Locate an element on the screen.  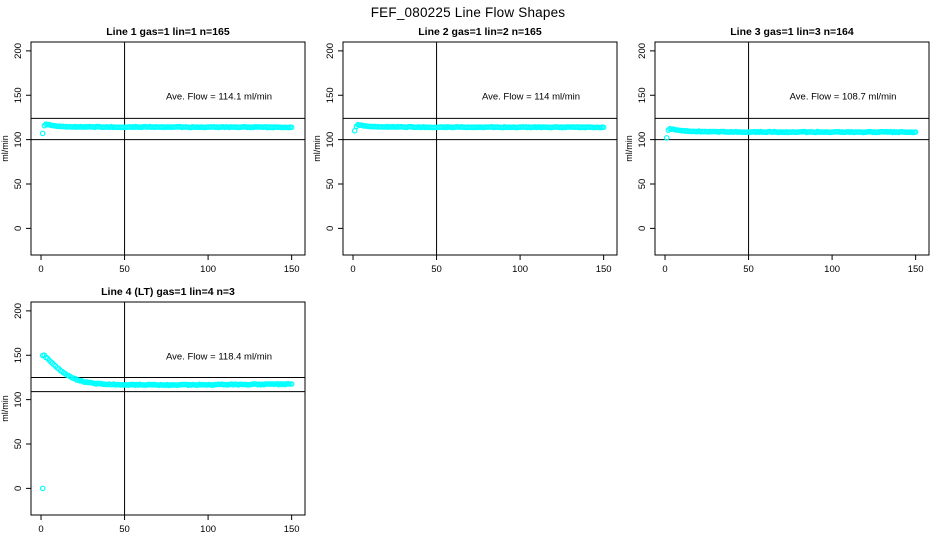
subplot-title: Line 2 gas=1 lin=2 n=165 is located at coordinates (480, 32).